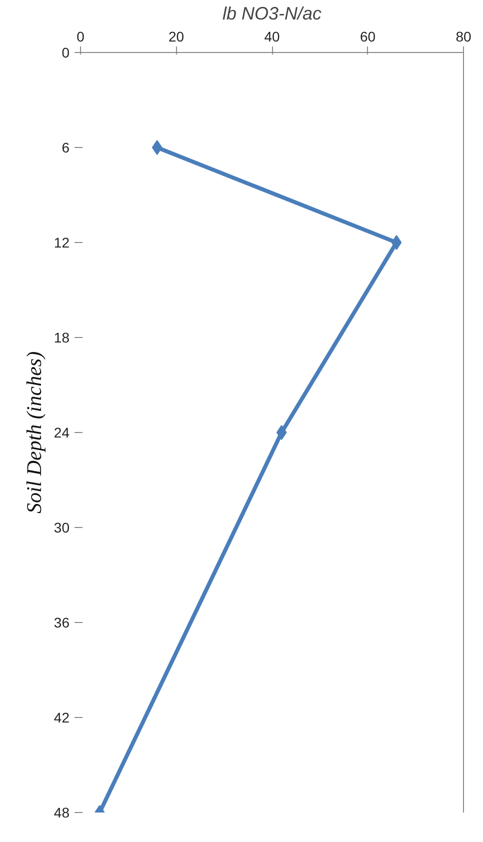  Describe the element at coordinates (272, 14) in the screenshot. I see `x-axis-title: lb NO3-N/ac` at that location.